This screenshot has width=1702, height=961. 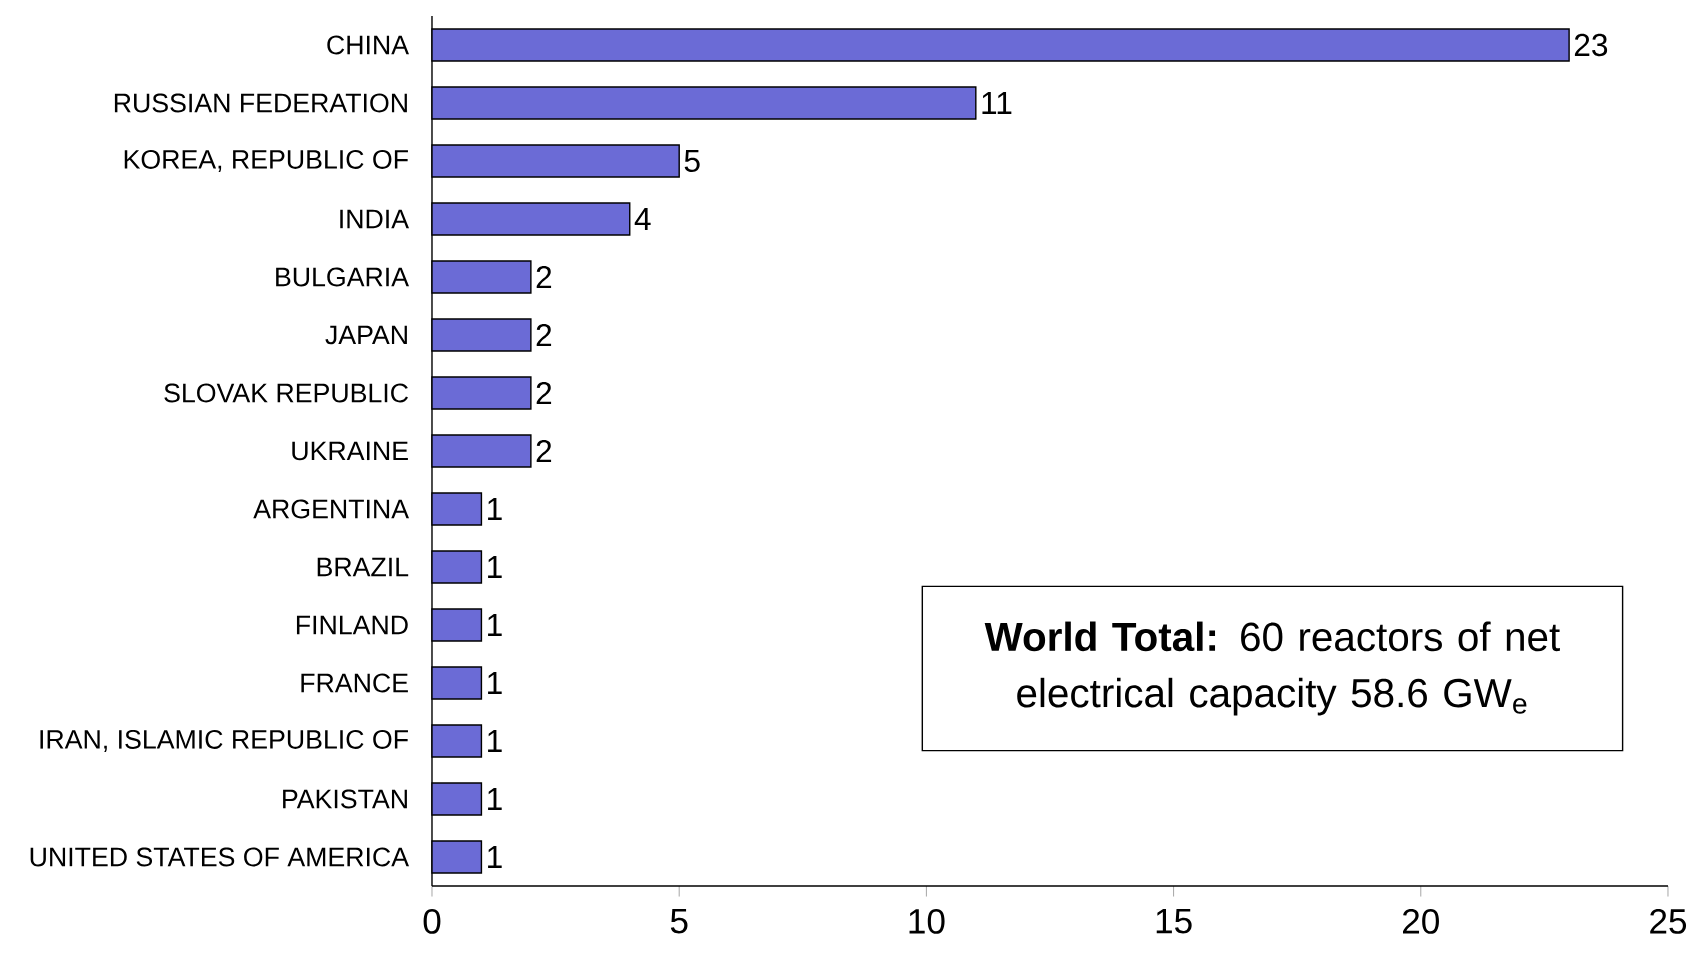 I want to click on y-tick-label: BRAZIL, so click(x=363, y=567).